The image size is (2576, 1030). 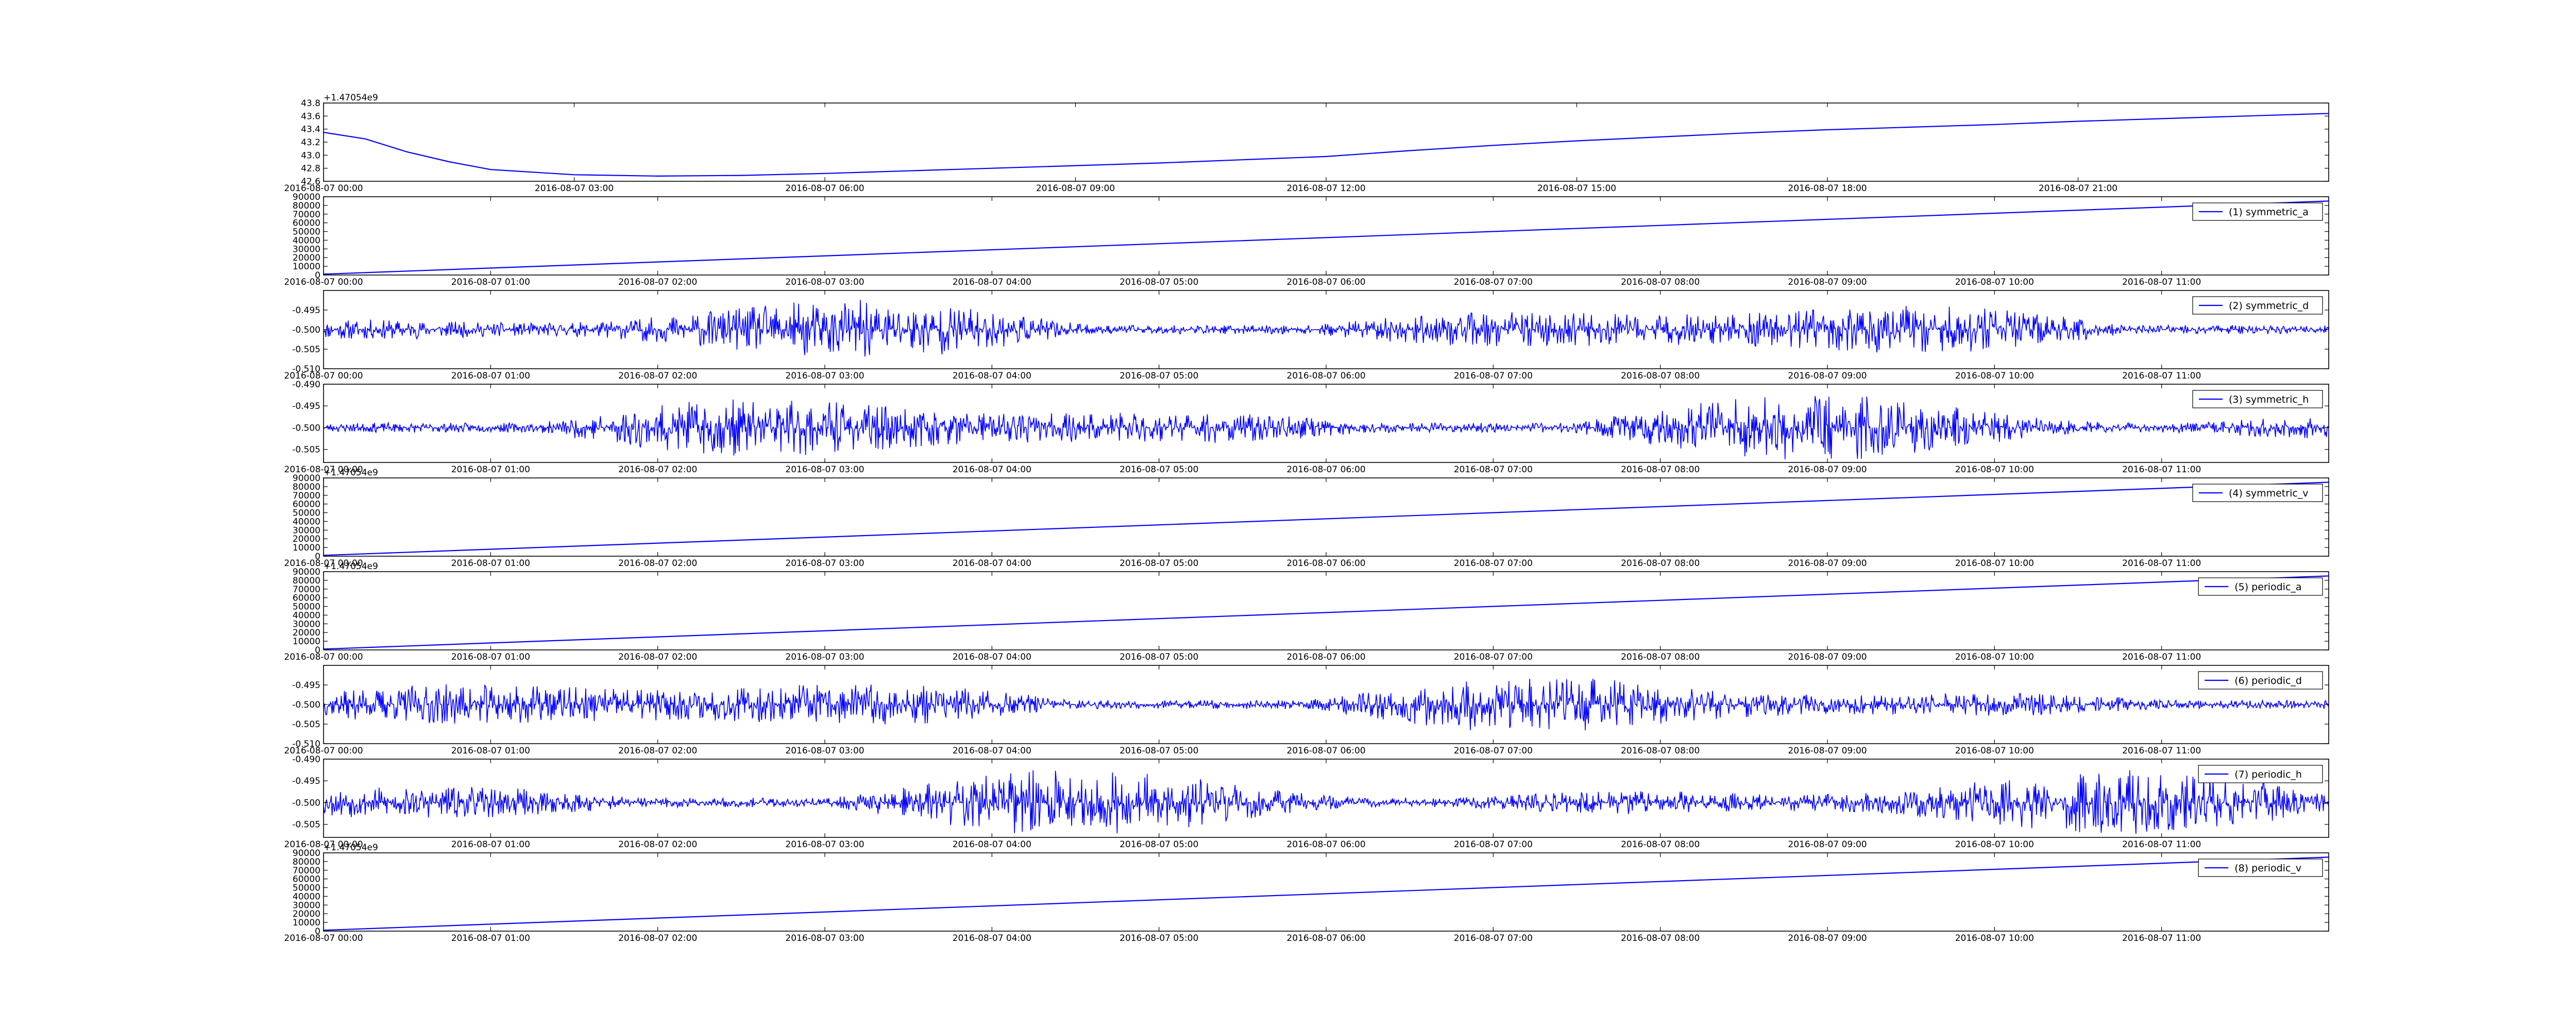 I want to click on legend-label: (7) periodic_h, so click(x=2268, y=774).